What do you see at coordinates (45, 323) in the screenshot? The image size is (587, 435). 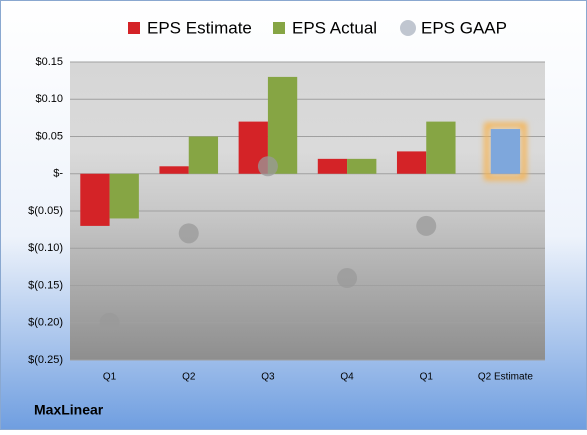 I see `y-tick-label: $(0.20)` at bounding box center [45, 323].